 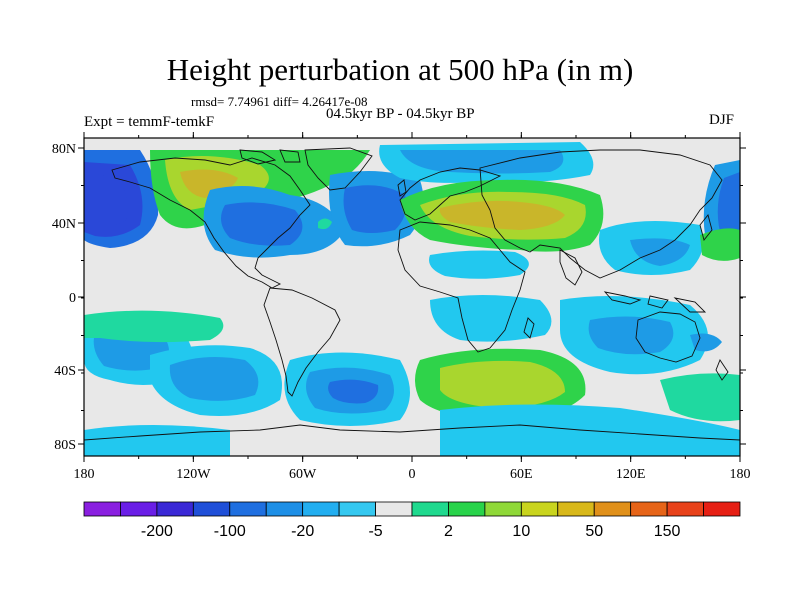 I want to click on colorbar-label: 2, so click(x=448, y=531).